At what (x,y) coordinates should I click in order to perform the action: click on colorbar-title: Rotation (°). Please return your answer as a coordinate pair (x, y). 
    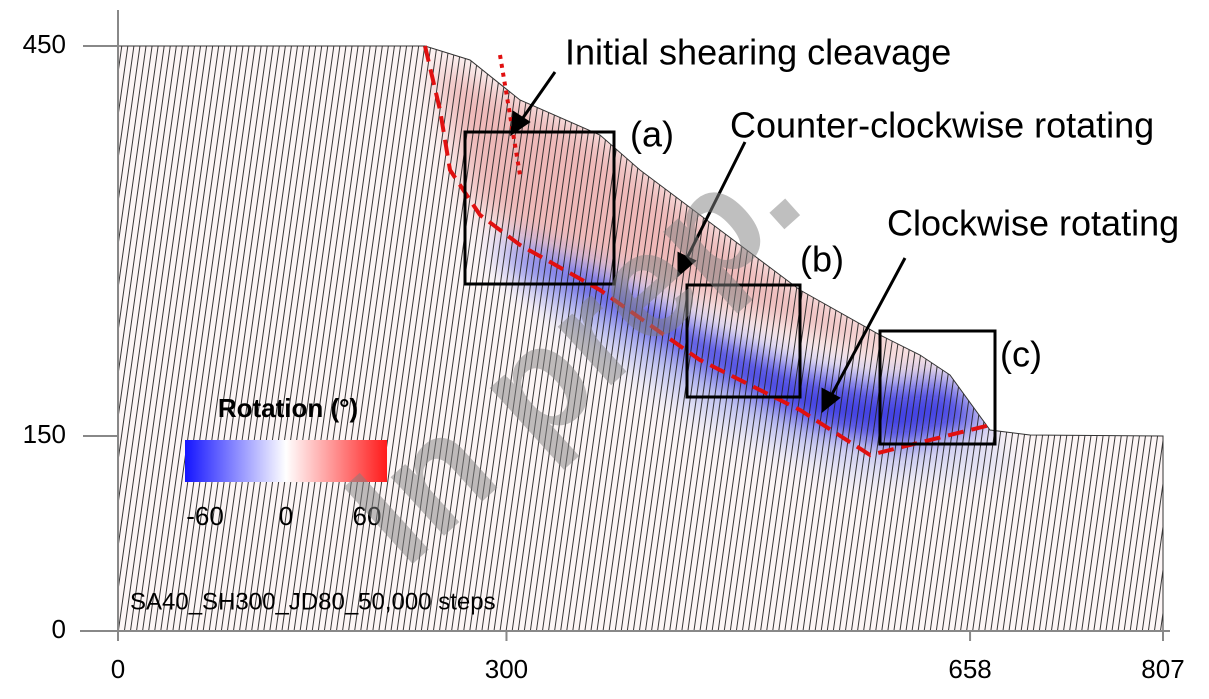
    Looking at the image, I should click on (288, 408).